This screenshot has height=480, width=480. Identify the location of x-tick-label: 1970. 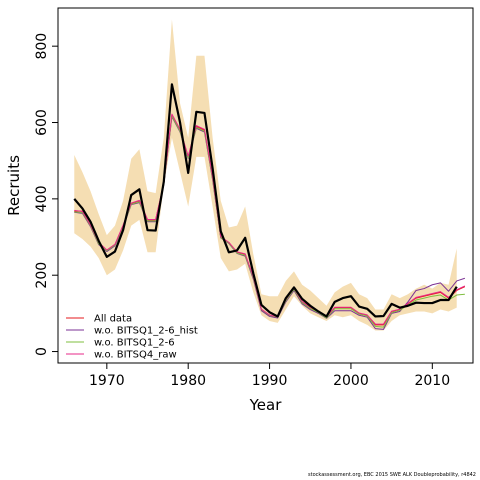
(107, 381).